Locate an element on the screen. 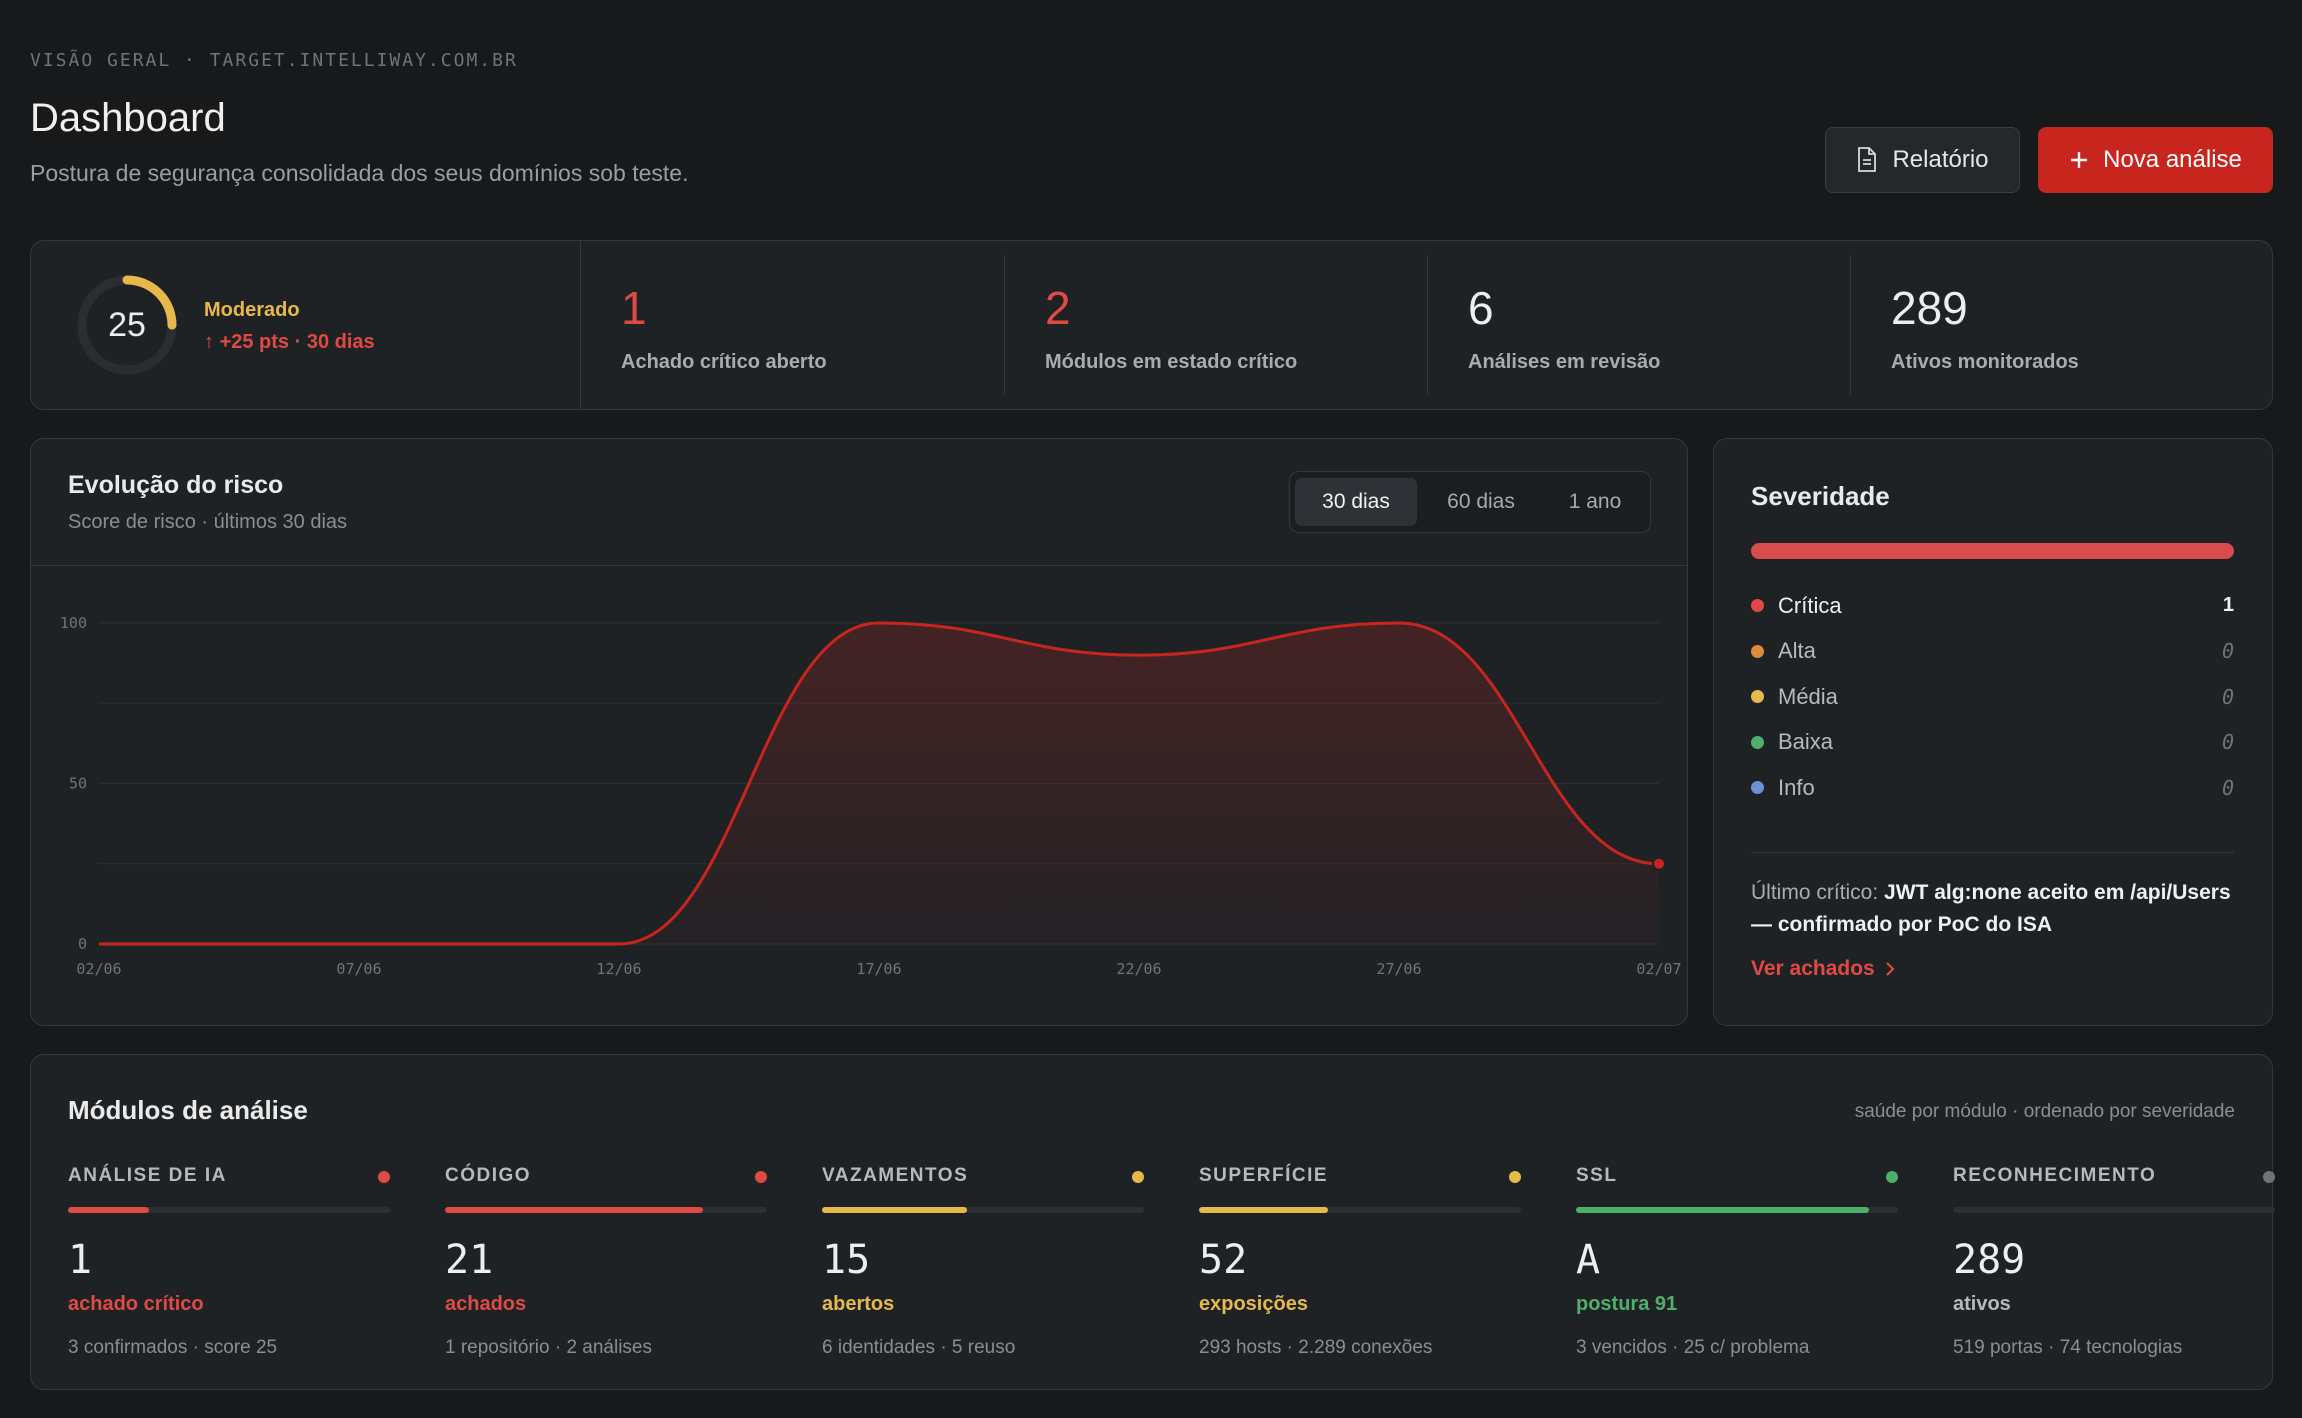 The image size is (2302, 1418). chart-divider is located at coordinates (859, 565).